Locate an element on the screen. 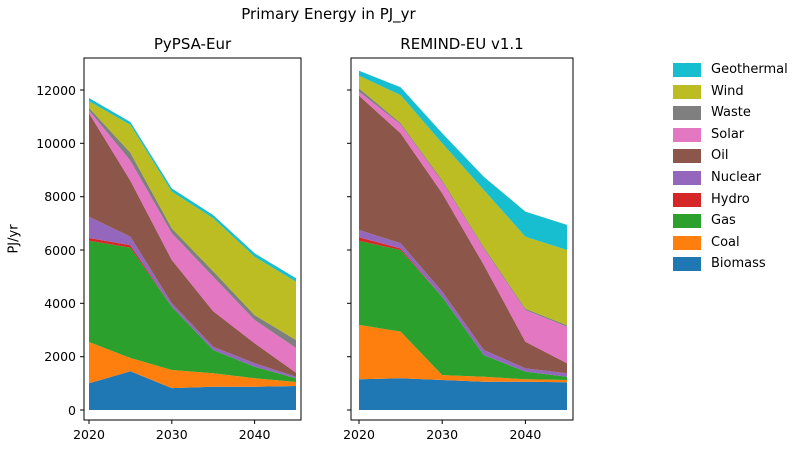  legend-swatch-geothermal is located at coordinates (687, 70).